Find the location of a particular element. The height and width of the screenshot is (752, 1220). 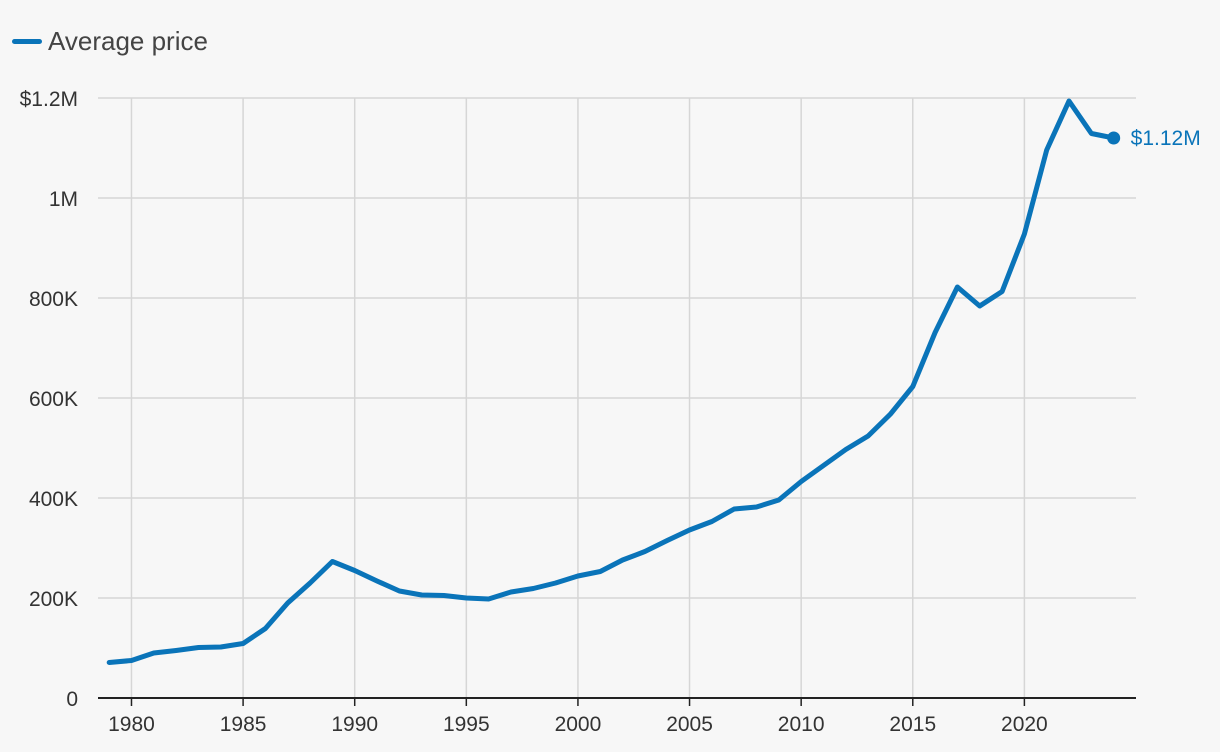

x-tick-label: 2010 is located at coordinates (801, 724).